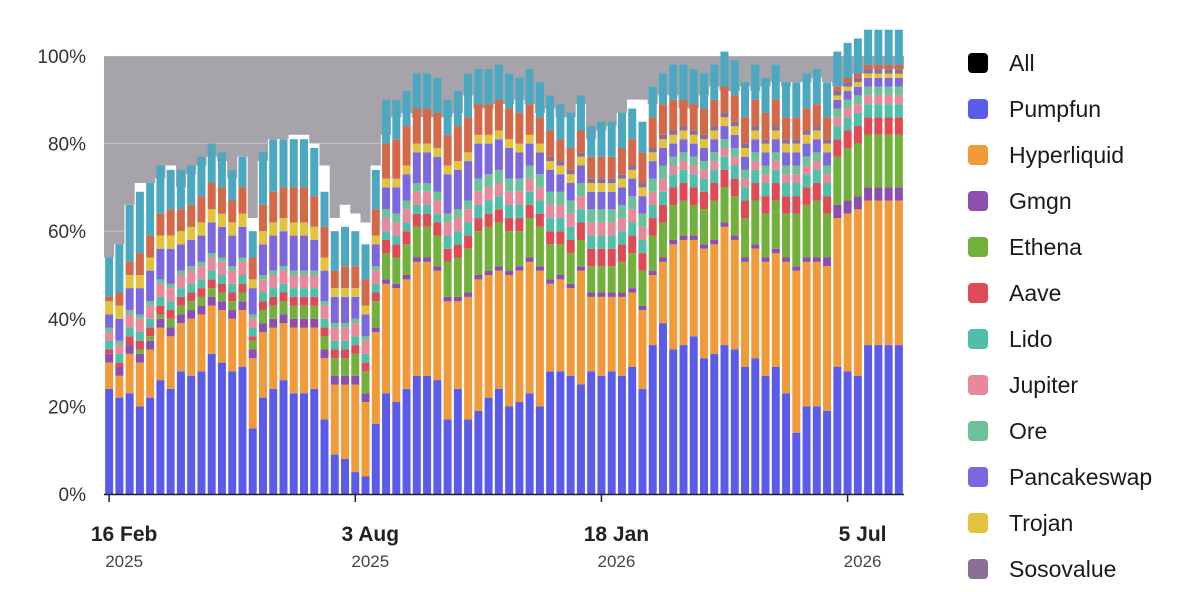 The width and height of the screenshot is (1200, 592). Describe the element at coordinates (1060, 339) in the screenshot. I see `legend-item-lido: Lido` at that location.